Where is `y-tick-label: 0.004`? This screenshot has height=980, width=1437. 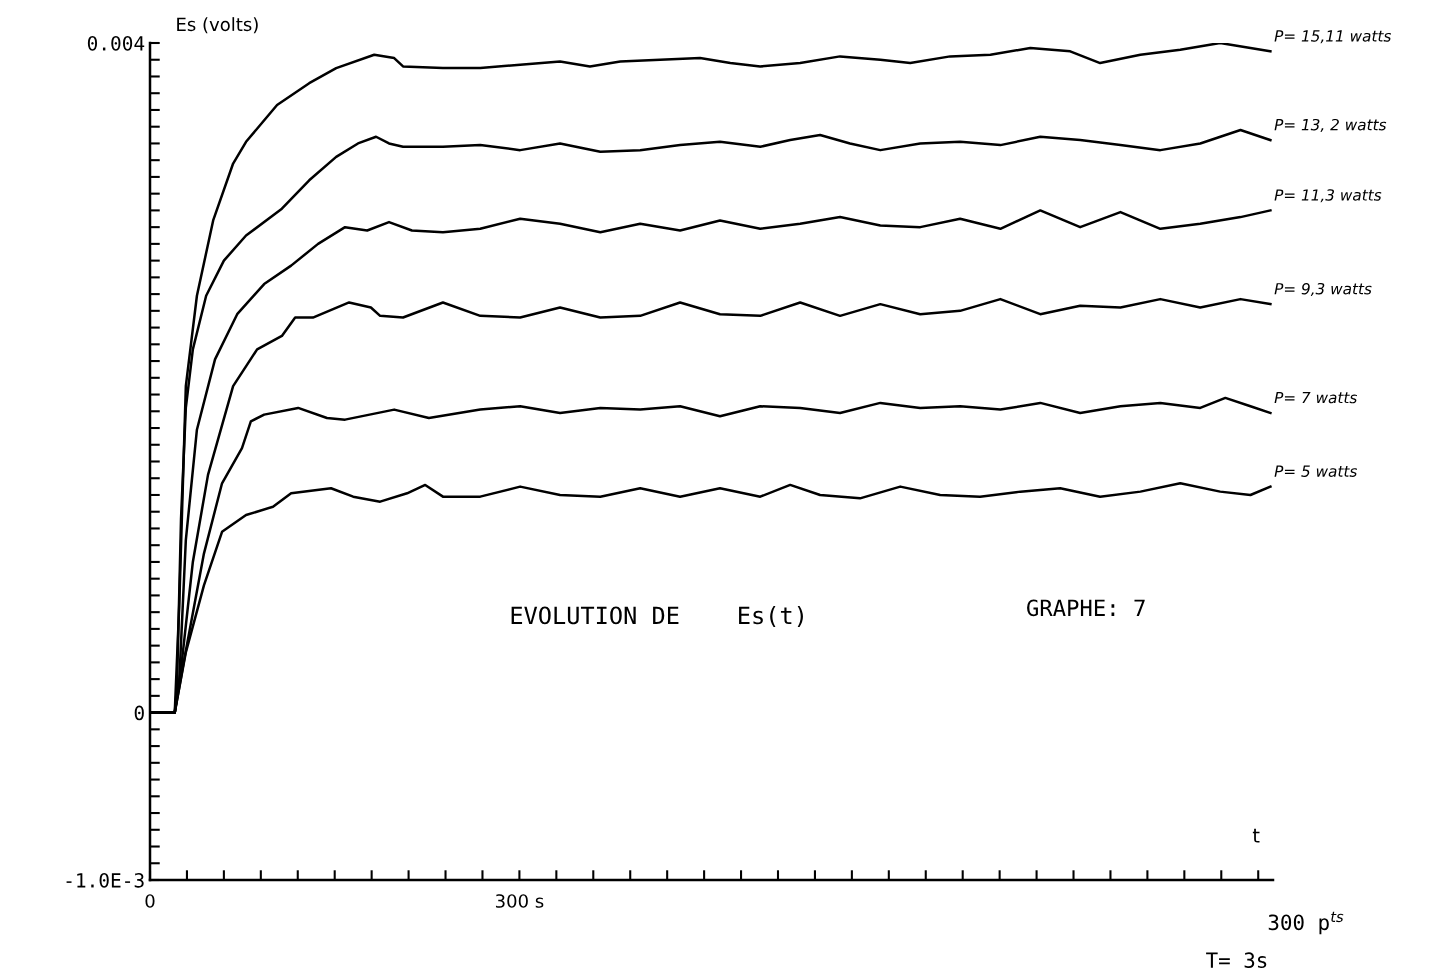
y-tick-label: 0.004 is located at coordinates (116, 43).